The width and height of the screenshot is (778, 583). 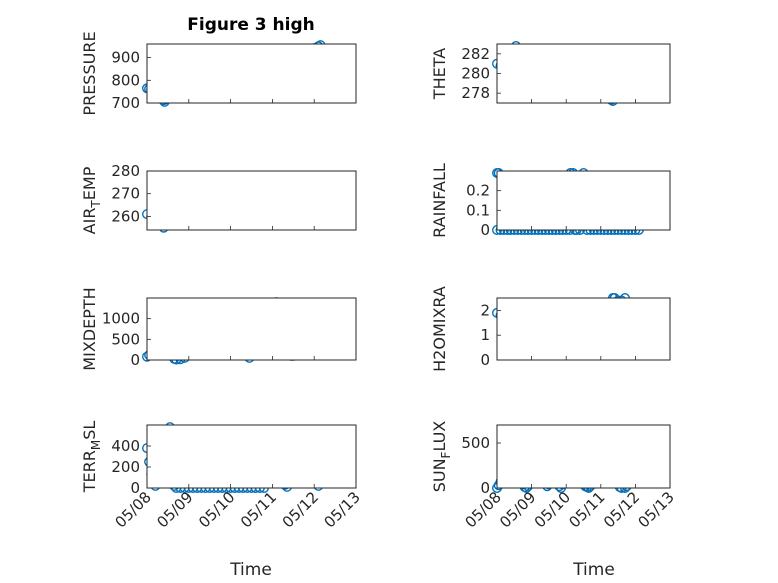 What do you see at coordinates (441, 457) in the screenshot?
I see `sun_flux-ylabel: SUNFLUX` at bounding box center [441, 457].